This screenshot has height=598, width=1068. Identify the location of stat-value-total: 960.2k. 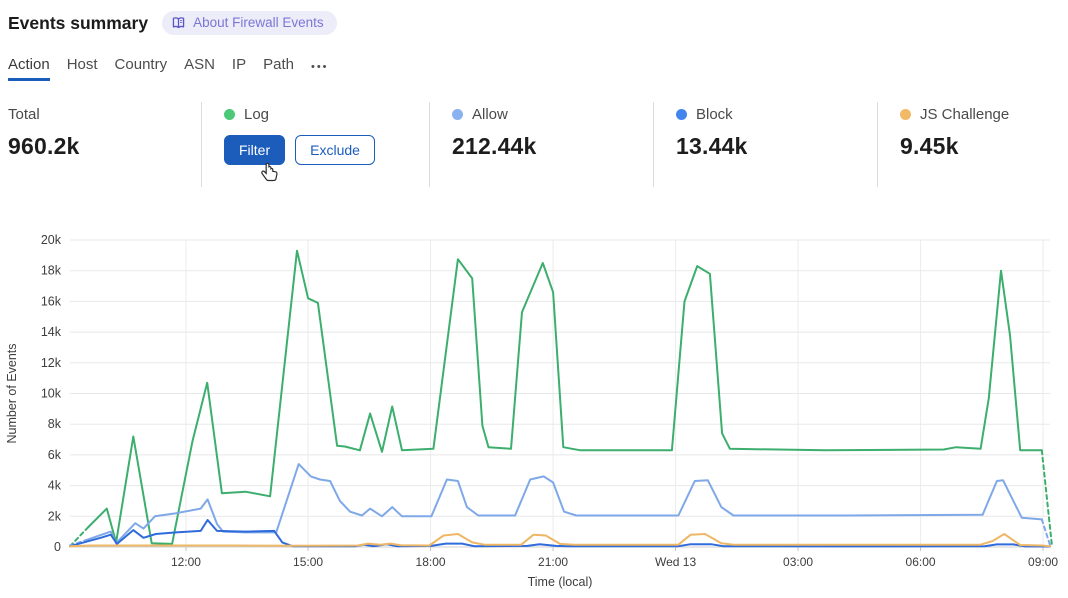
(44, 146).